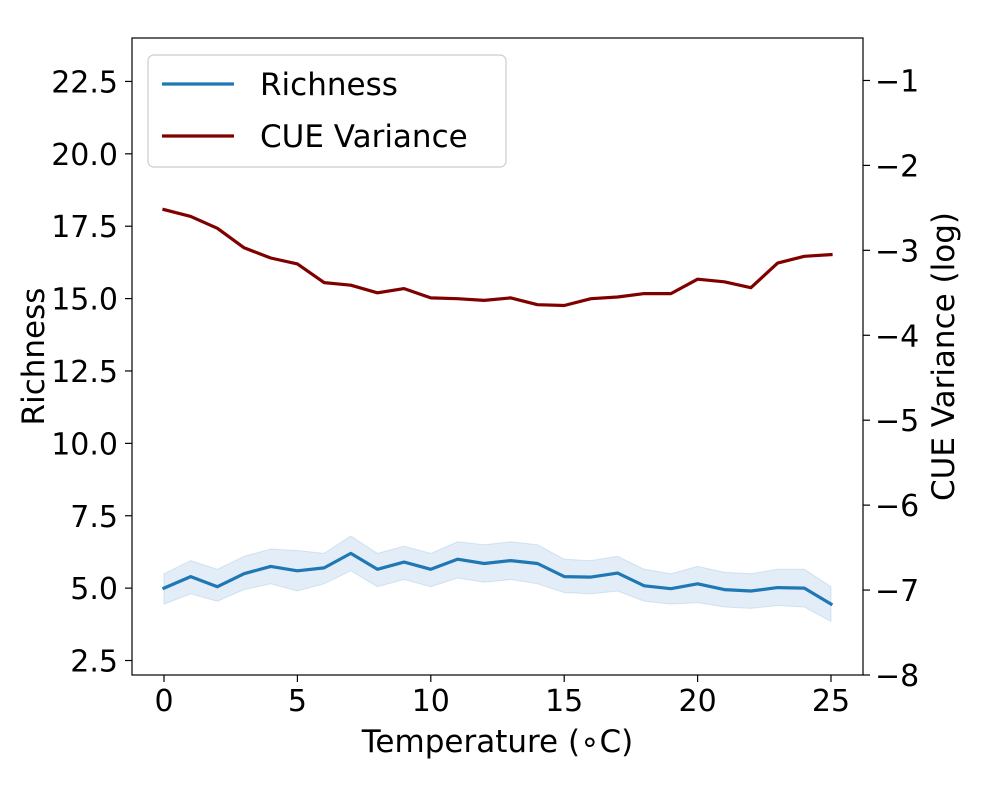 This screenshot has width=1000, height=800. I want to click on y-left-tick-label: 22.5, so click(84, 82).